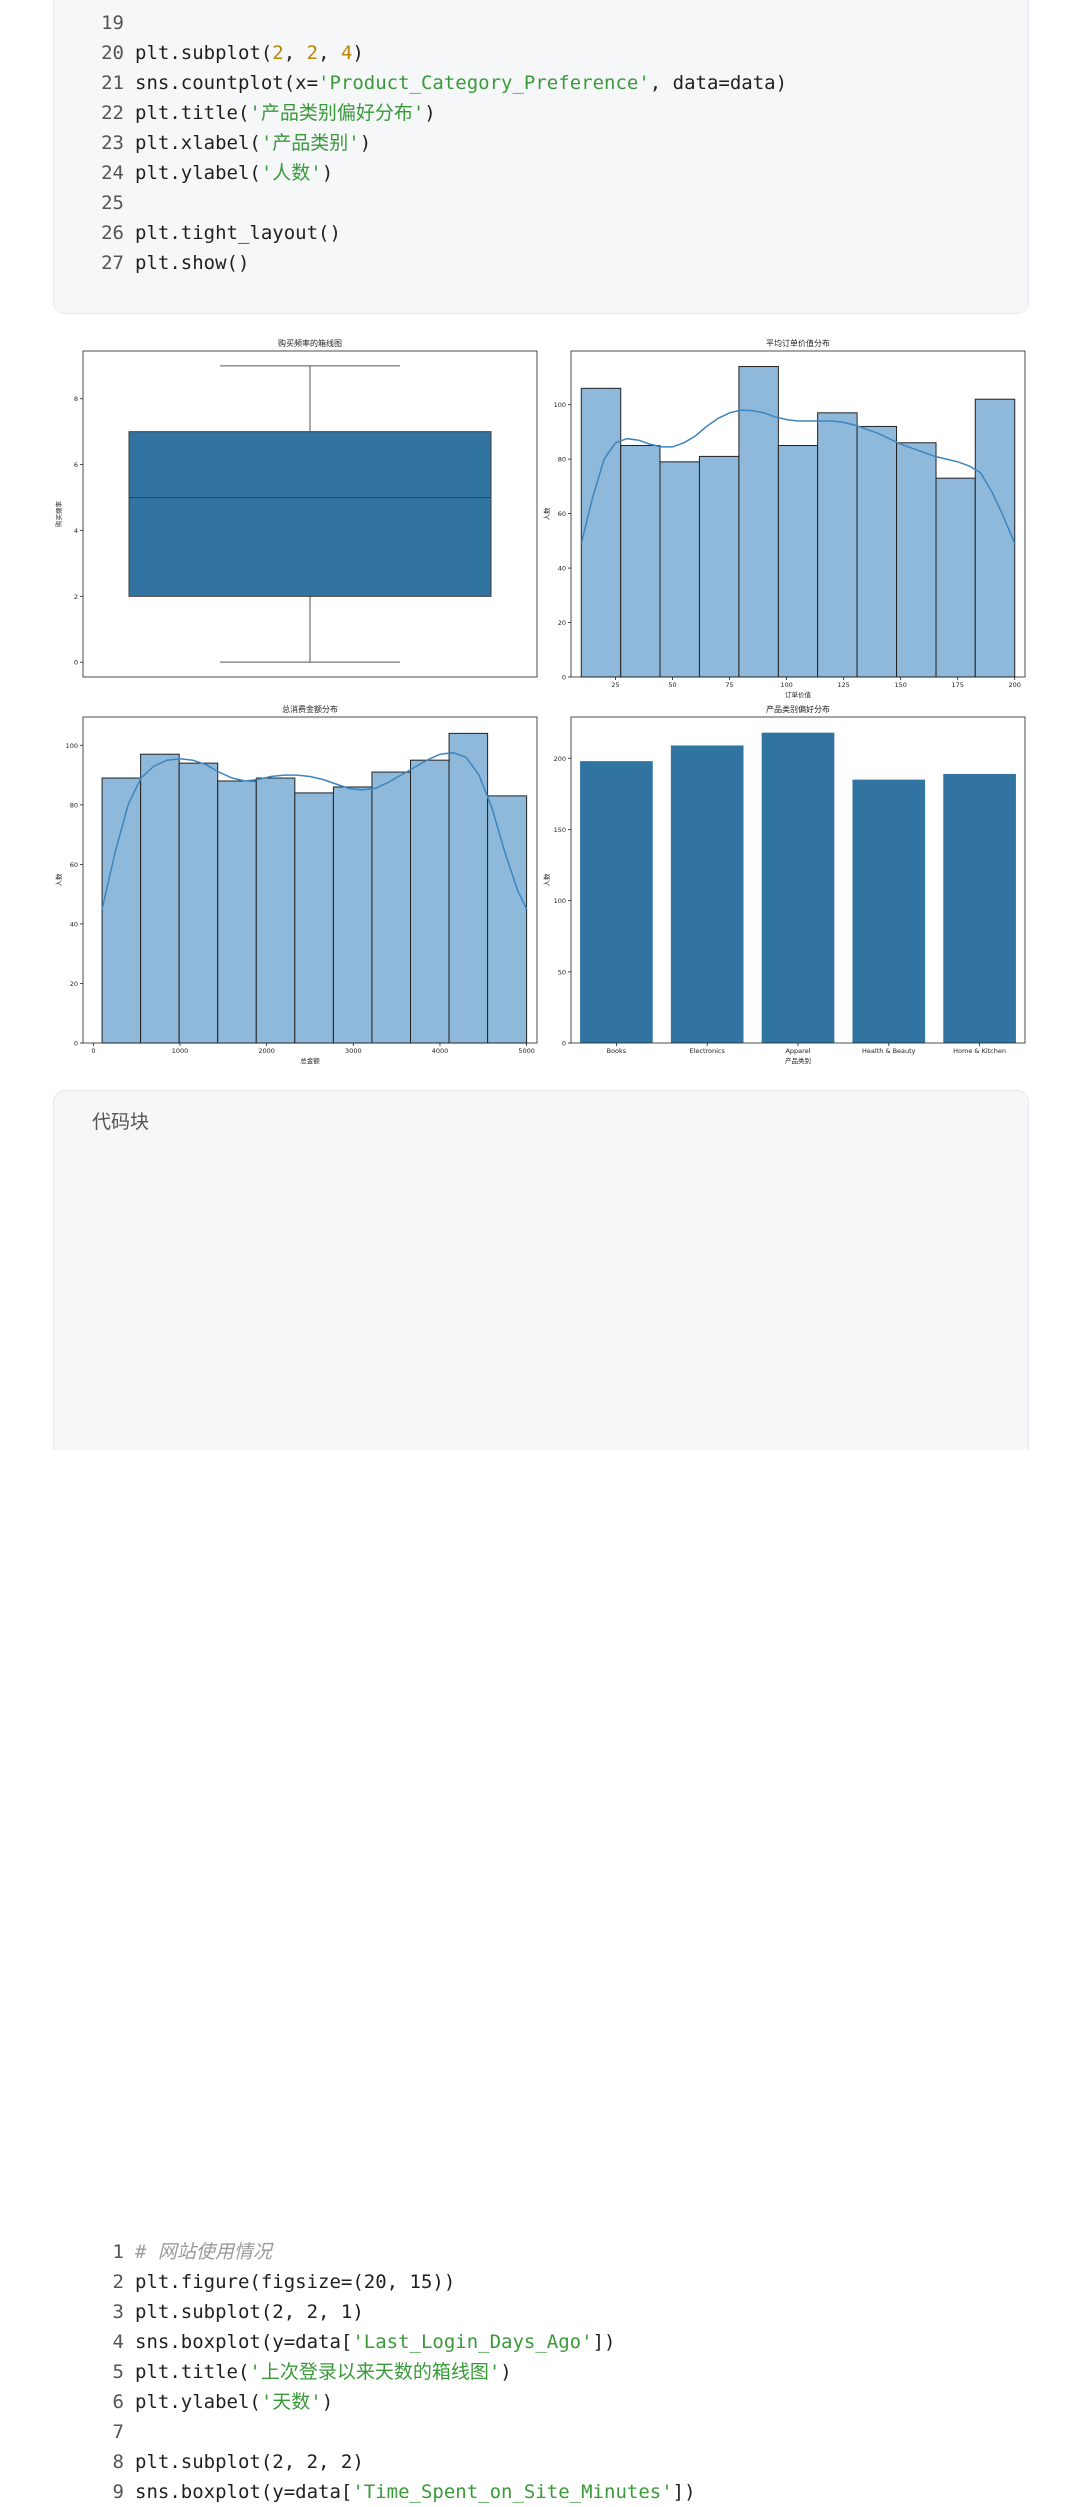 The height and width of the screenshot is (2507, 1080). What do you see at coordinates (541, 2462) in the screenshot?
I see `code-line: 8 plt.subplot(2, 2, 2)` at bounding box center [541, 2462].